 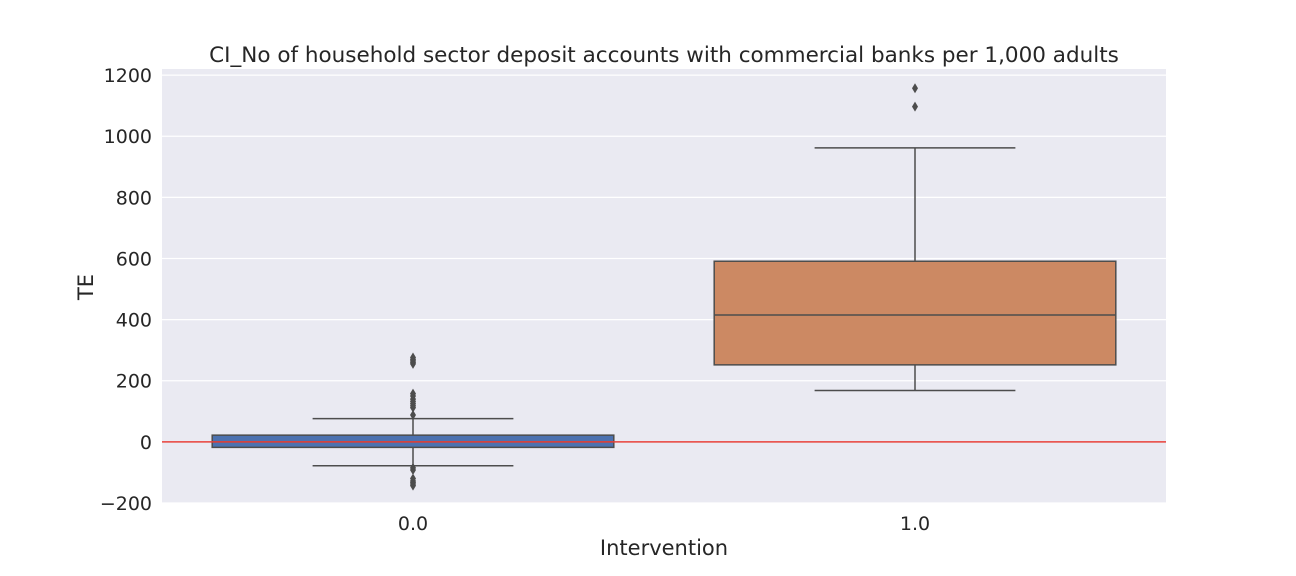 I want to click on x-tick-label: 1.0, so click(x=915, y=524).